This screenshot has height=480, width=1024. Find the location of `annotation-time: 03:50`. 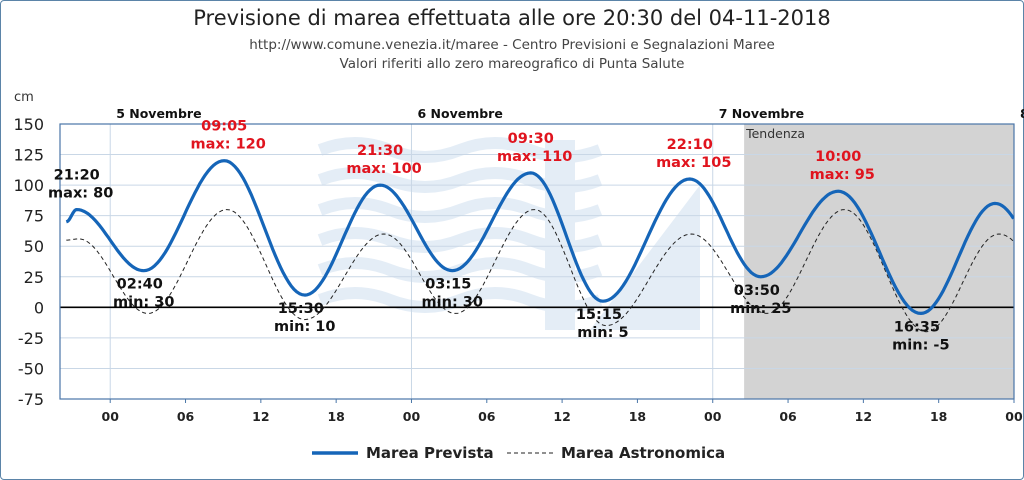

annotation-time: 03:50 is located at coordinates (757, 291).